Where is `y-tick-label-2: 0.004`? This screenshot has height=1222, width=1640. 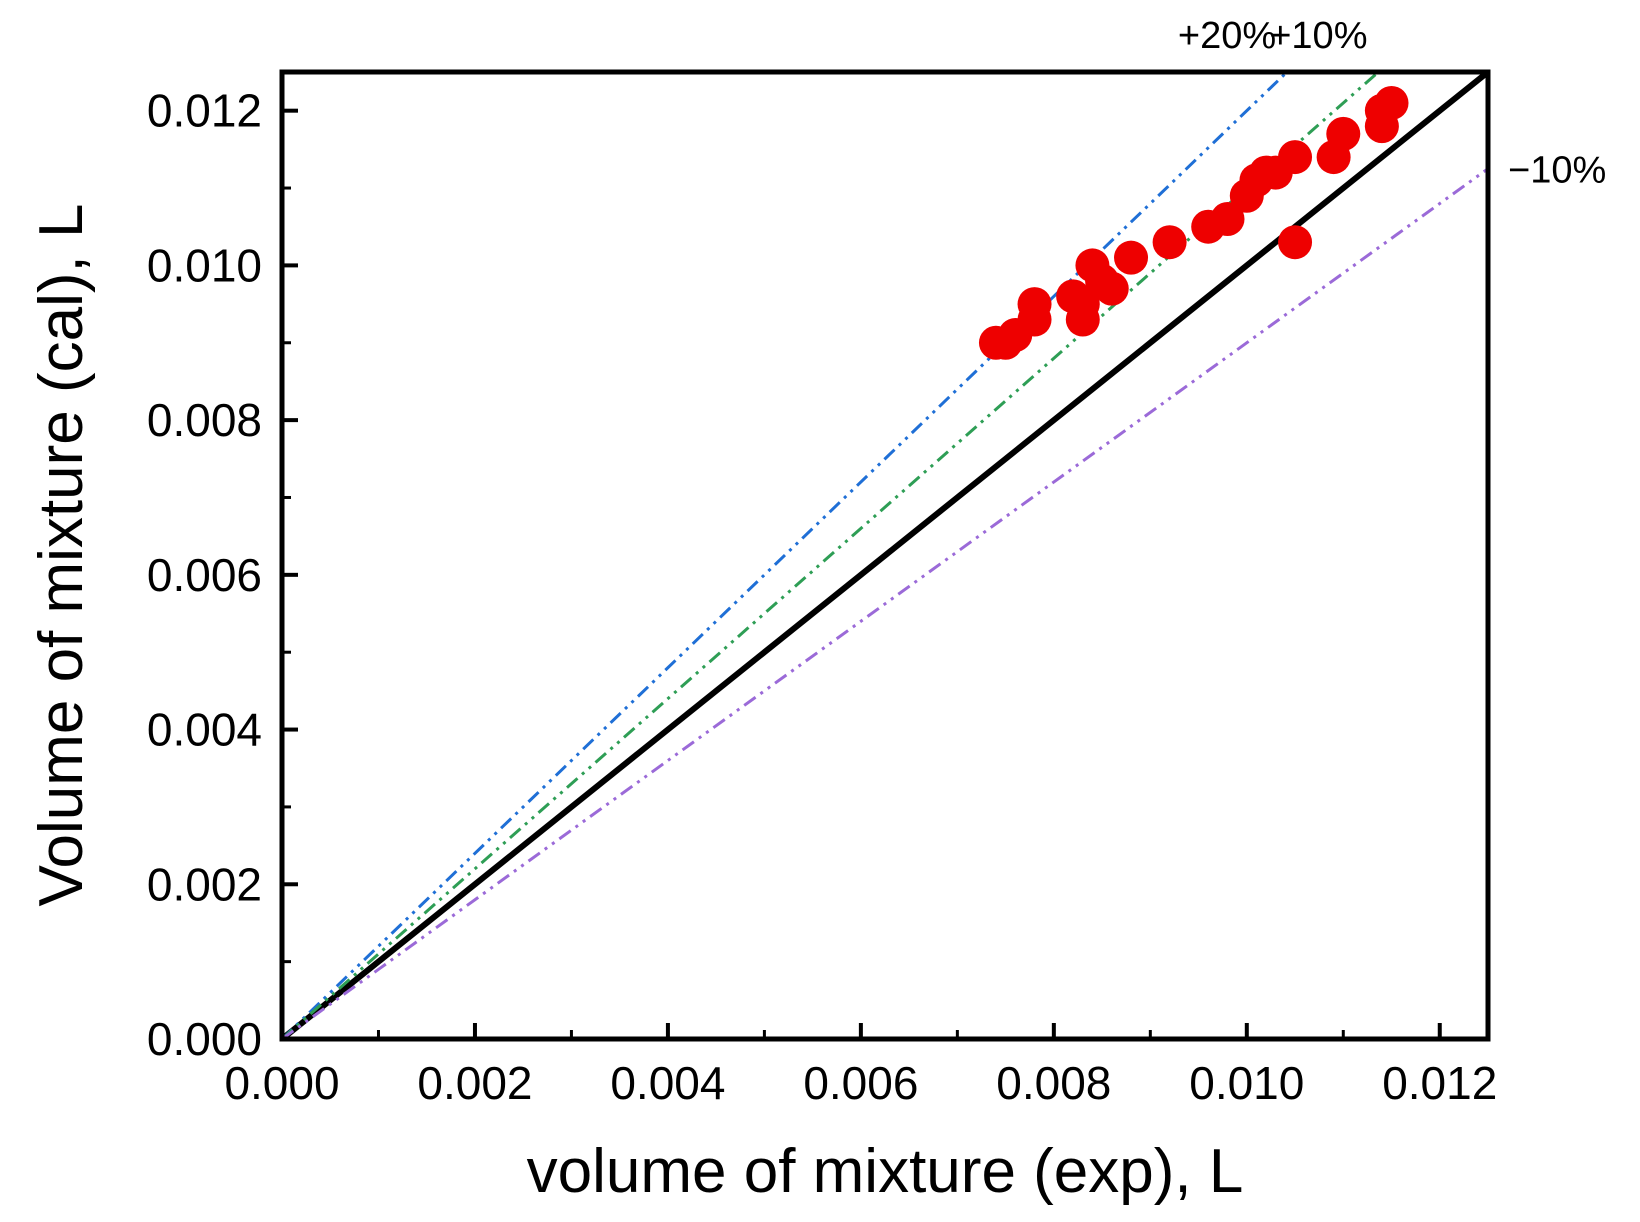 y-tick-label-2: 0.004 is located at coordinates (204, 730).